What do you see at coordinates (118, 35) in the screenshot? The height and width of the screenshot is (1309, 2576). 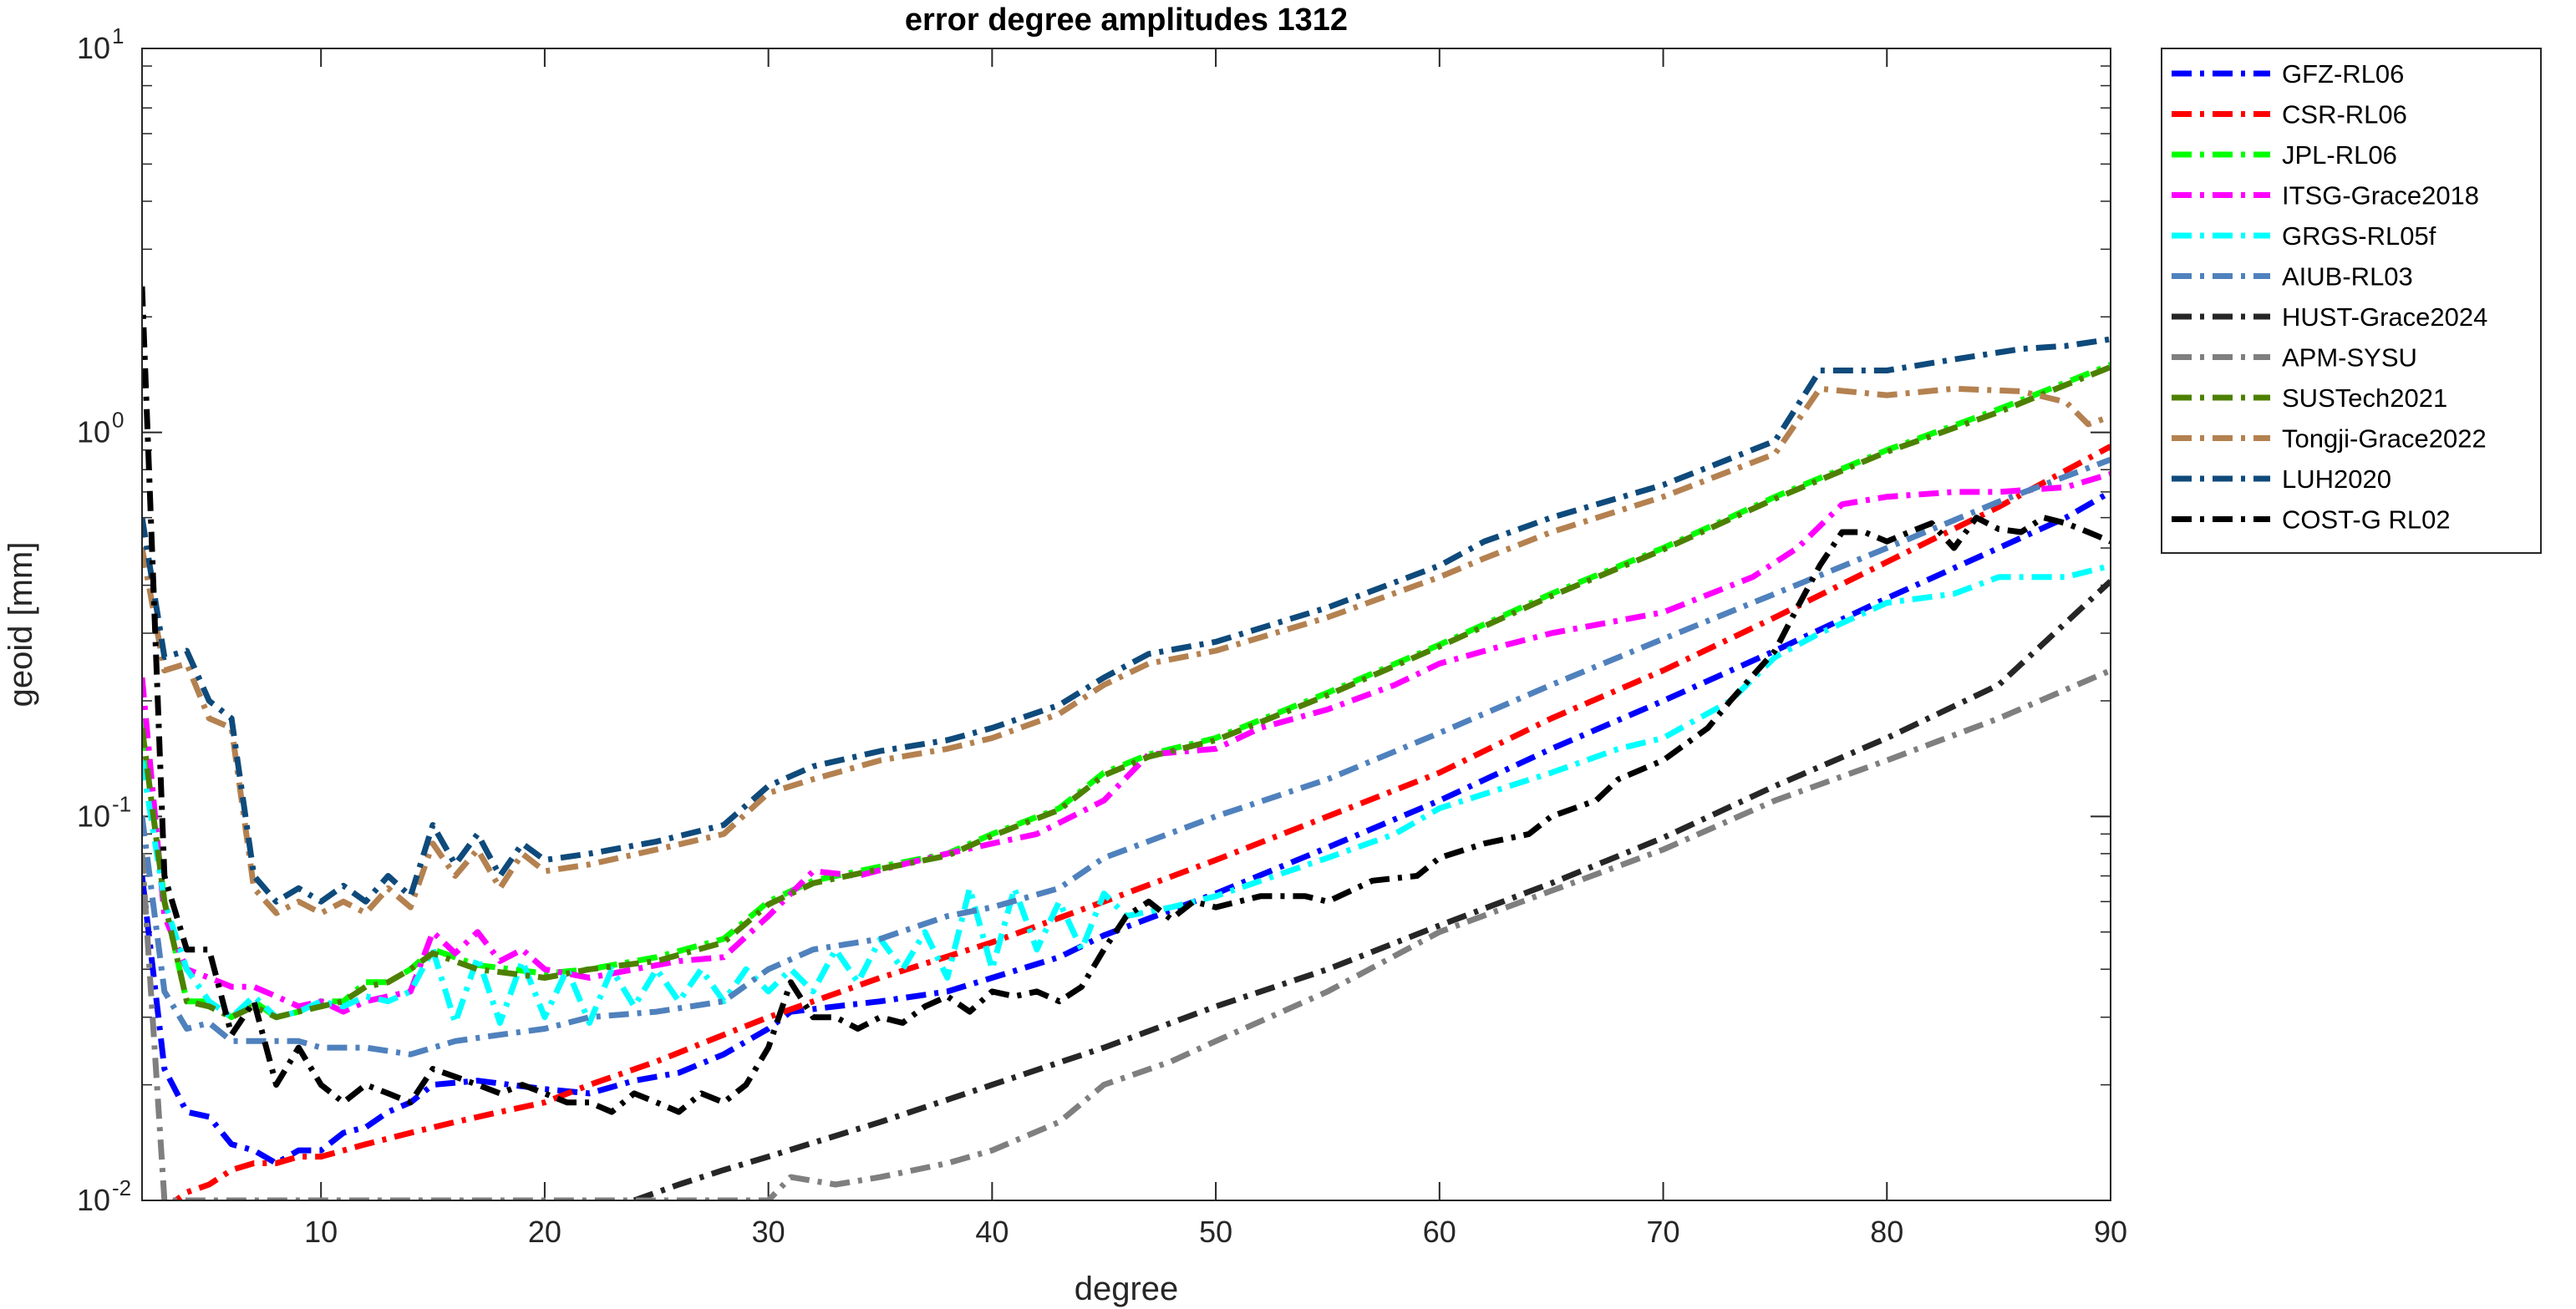 I see `y-tick-exponent: 1` at bounding box center [118, 35].